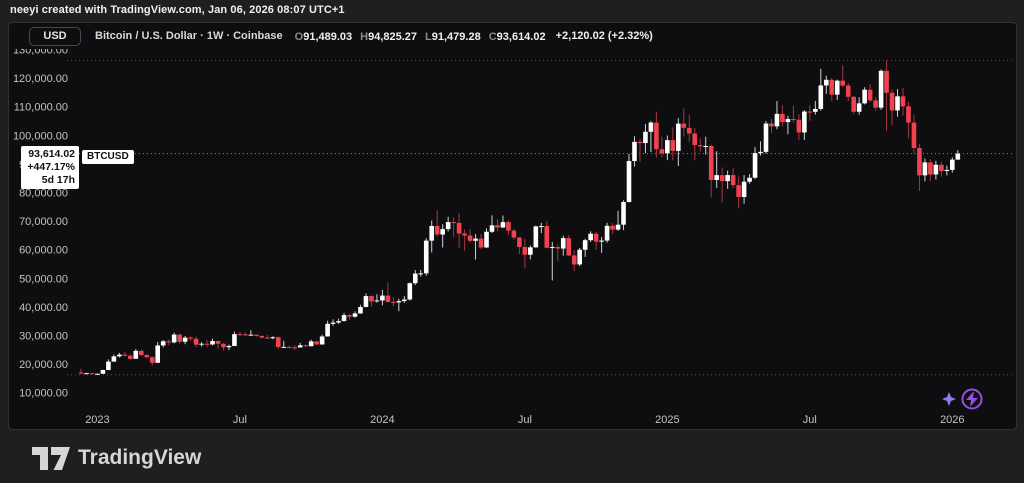 The image size is (1024, 483). Describe the element at coordinates (43, 308) in the screenshot. I see `price-axis-label: 40,000.00` at that location.